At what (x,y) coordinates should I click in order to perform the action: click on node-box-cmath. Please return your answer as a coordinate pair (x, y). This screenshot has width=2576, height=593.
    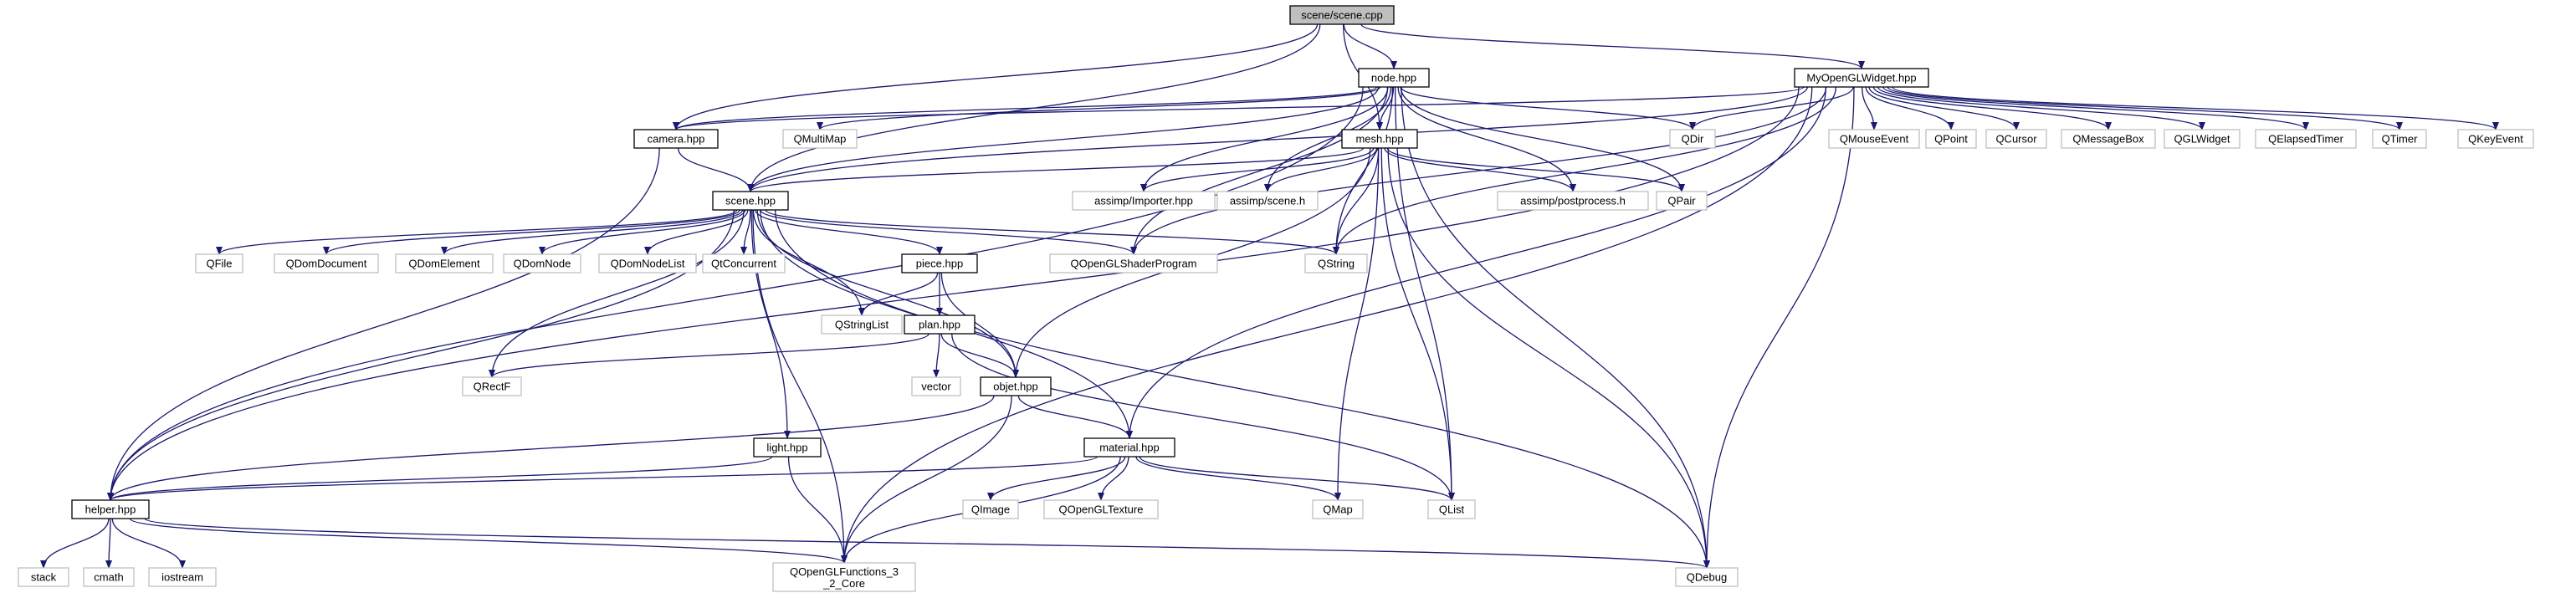
    Looking at the image, I should click on (109, 577).